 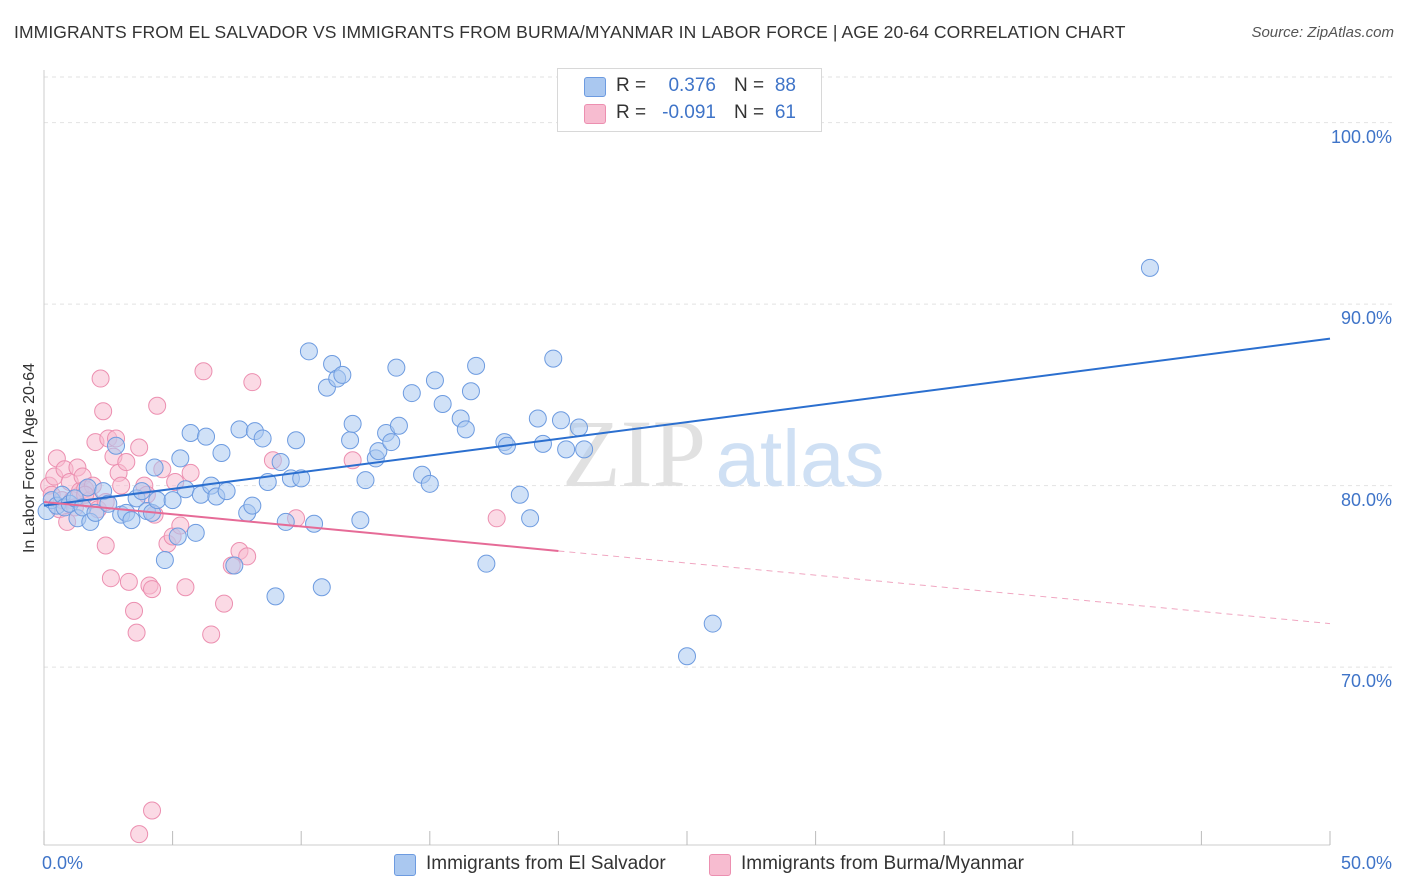 I want to click on y-tick-label: 80.0%, so click(x=1366, y=499).